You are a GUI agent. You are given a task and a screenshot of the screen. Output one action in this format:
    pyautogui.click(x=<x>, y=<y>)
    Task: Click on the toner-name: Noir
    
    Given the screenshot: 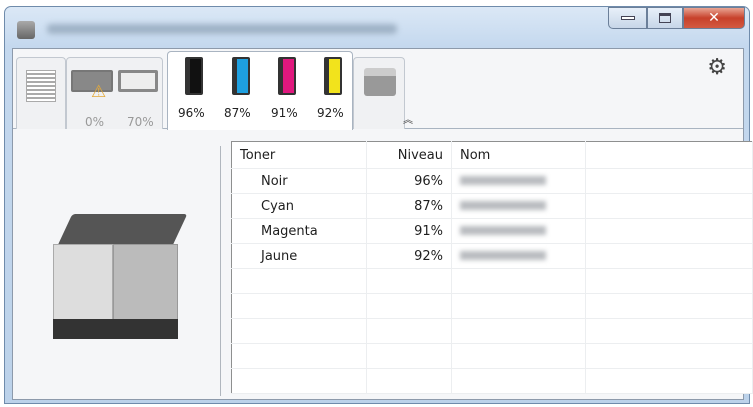 What is the action you would take?
    pyautogui.click(x=299, y=181)
    